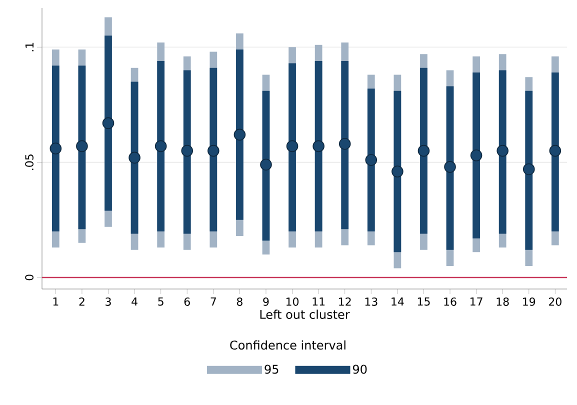  What do you see at coordinates (305, 314) in the screenshot?
I see `x-axis-title: Left out cluster` at bounding box center [305, 314].